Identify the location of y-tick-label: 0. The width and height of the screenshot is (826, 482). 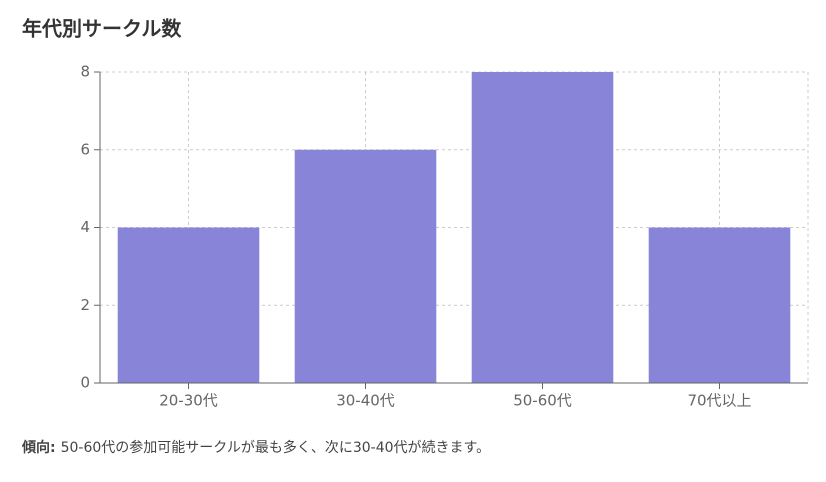
(85, 383).